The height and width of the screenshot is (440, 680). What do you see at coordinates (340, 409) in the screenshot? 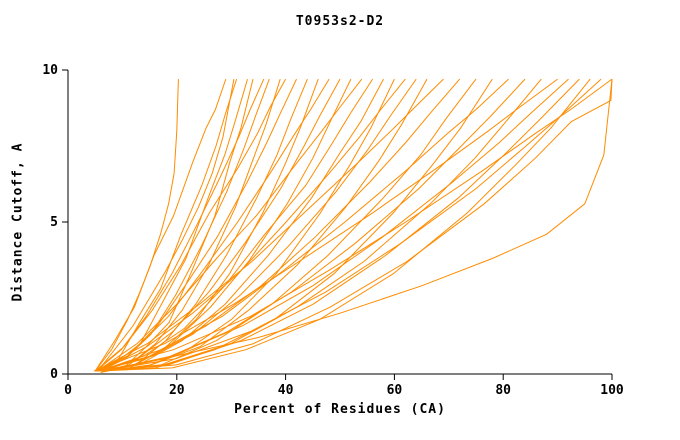
I see `x-axis-label: Percent of Residues (CA)` at bounding box center [340, 409].